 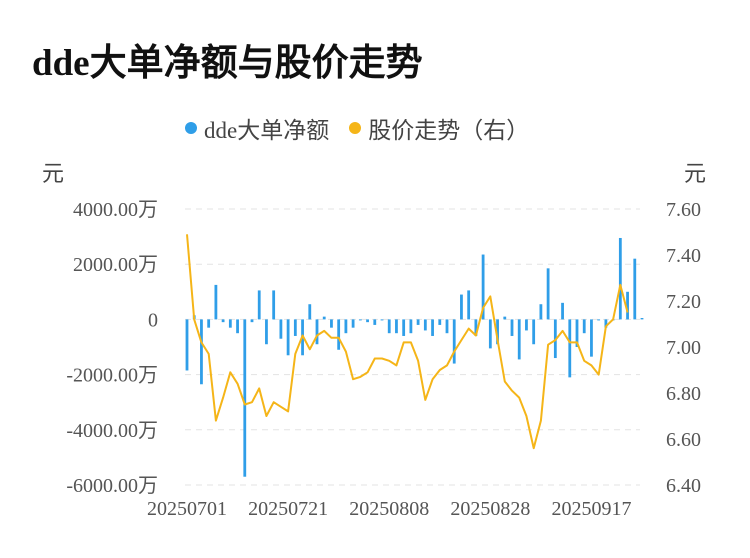 I want to click on left-axis-unit: 元, so click(x=53, y=173).